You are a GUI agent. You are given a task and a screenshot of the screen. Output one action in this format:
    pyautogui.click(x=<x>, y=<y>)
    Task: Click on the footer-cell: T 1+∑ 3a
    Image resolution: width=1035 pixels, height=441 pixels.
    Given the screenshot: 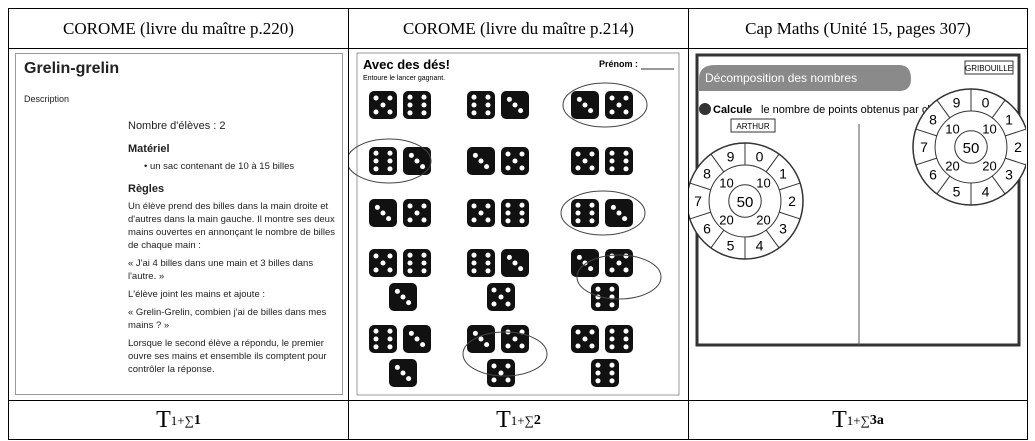 What is the action you would take?
    pyautogui.click(x=858, y=420)
    